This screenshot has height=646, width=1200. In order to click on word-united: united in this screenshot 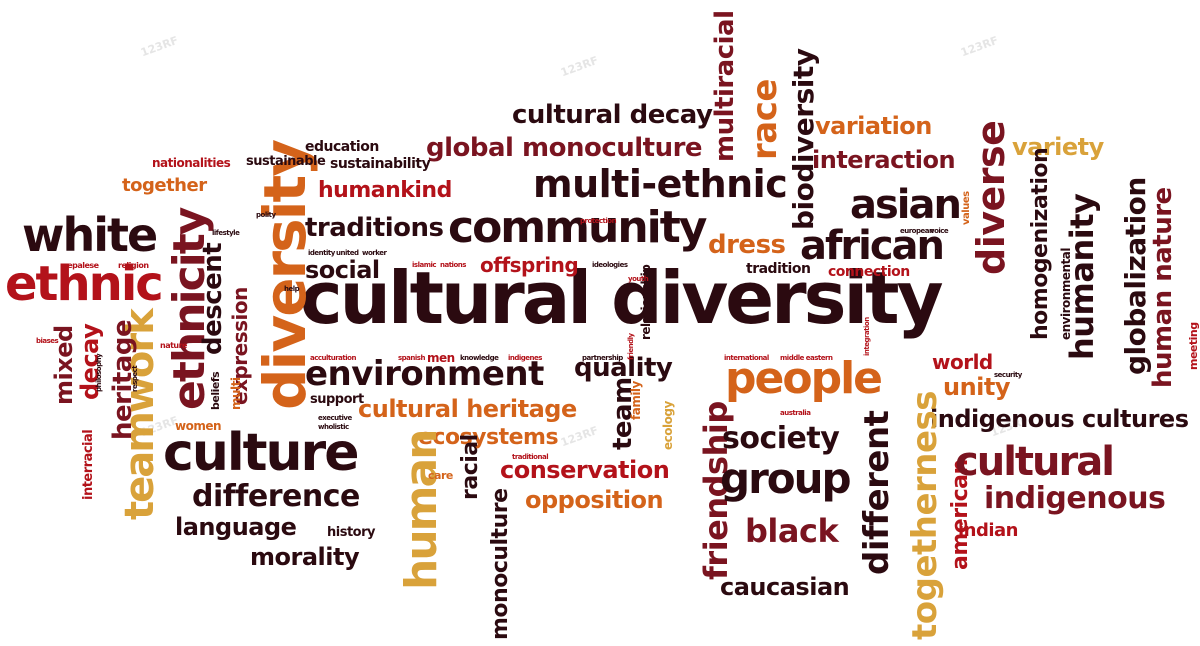, I will do `click(347, 253)`.